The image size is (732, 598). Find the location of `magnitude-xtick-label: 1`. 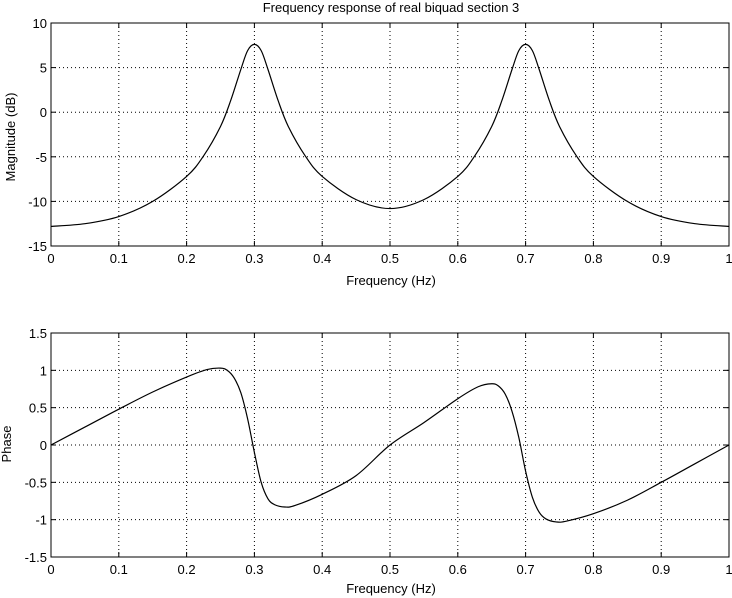

magnitude-xtick-label: 1 is located at coordinates (728, 258).